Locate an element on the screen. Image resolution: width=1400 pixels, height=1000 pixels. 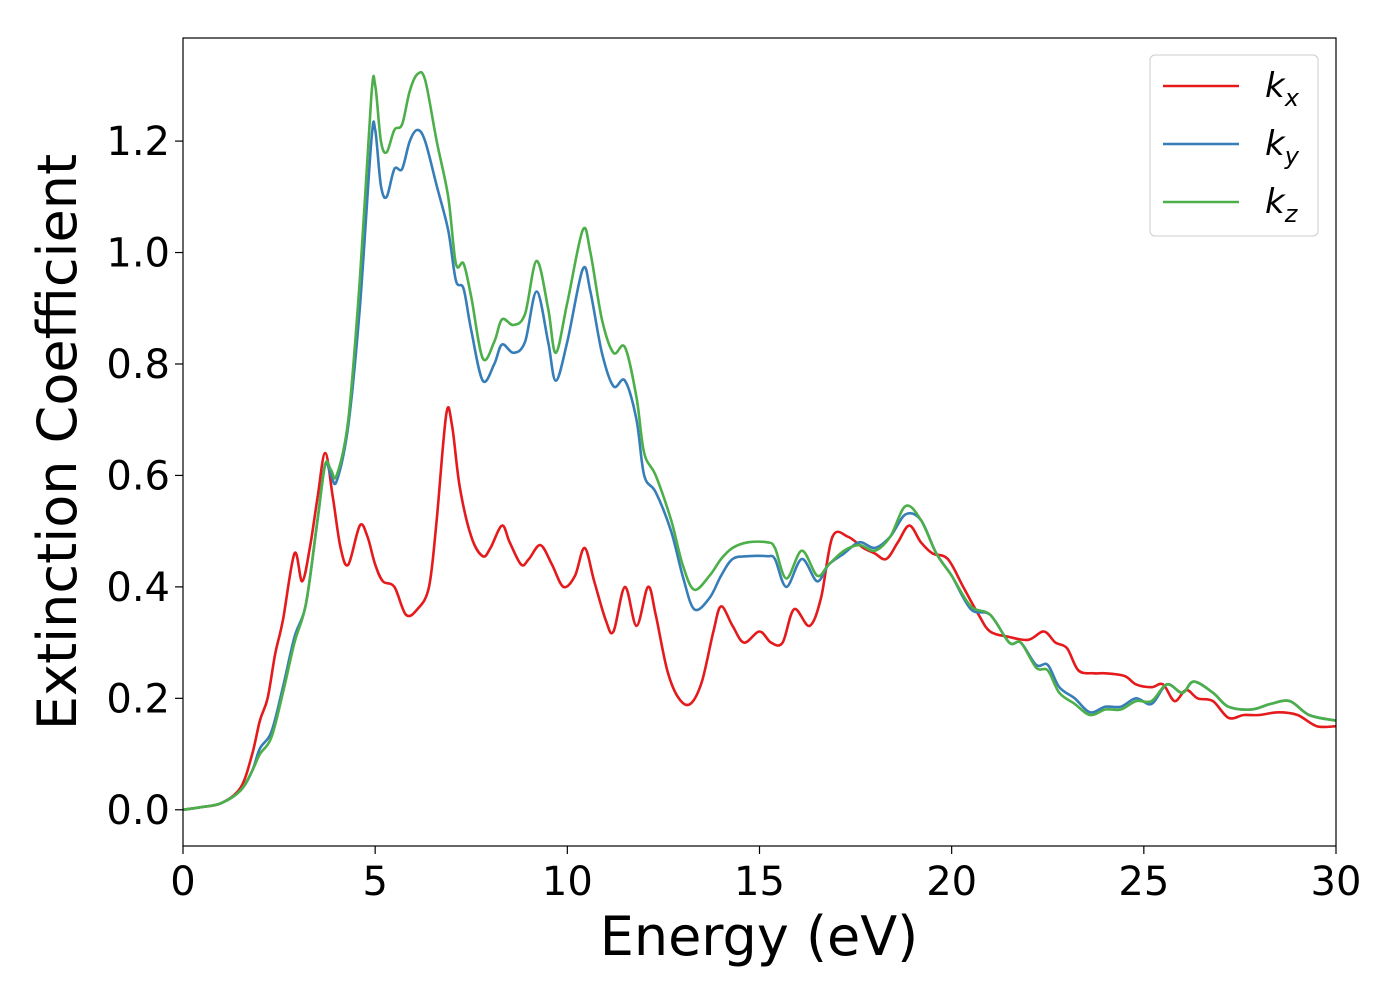
x-tick-label: 15 is located at coordinates (759, 882).